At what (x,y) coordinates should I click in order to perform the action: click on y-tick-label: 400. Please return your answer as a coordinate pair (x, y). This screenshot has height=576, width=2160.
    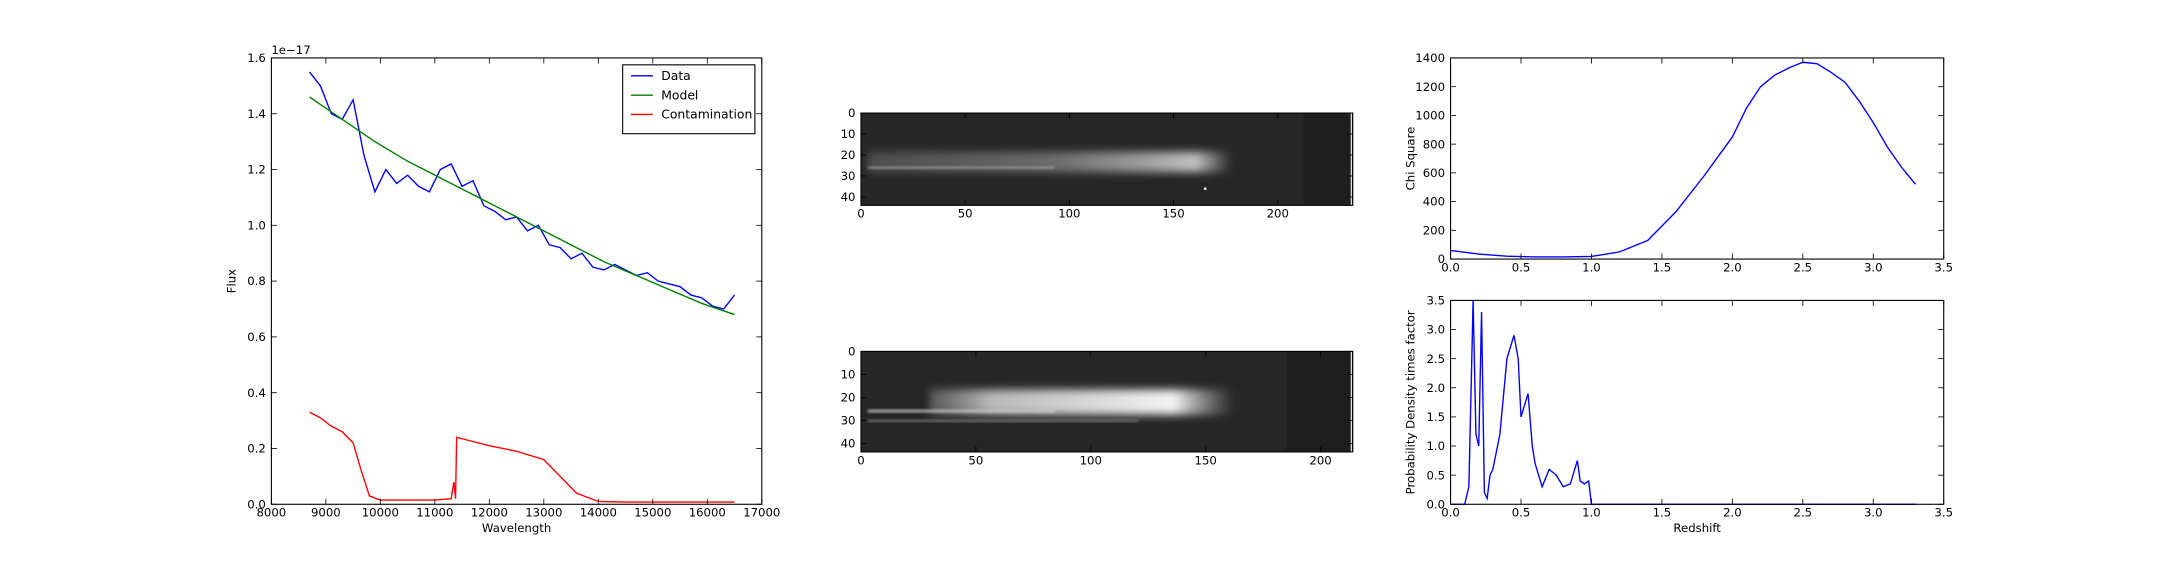
    Looking at the image, I should click on (1434, 202).